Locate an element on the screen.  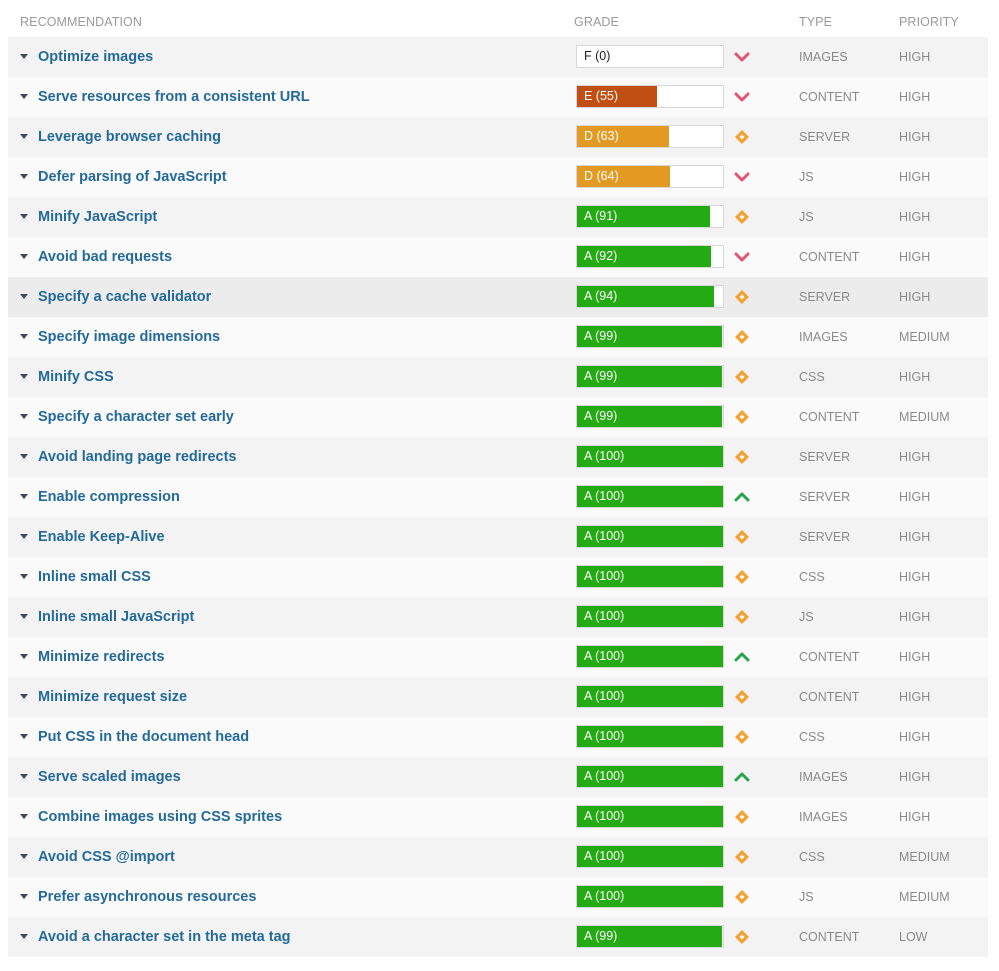
recommendation-label: Avoid bad requests is located at coordinates (105, 257).